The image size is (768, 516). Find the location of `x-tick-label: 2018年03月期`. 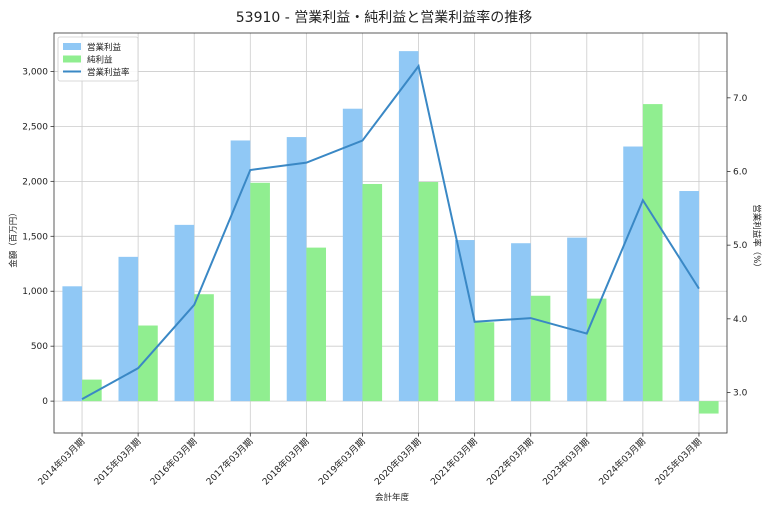

x-tick-label: 2018年03月期 is located at coordinates (286, 462).